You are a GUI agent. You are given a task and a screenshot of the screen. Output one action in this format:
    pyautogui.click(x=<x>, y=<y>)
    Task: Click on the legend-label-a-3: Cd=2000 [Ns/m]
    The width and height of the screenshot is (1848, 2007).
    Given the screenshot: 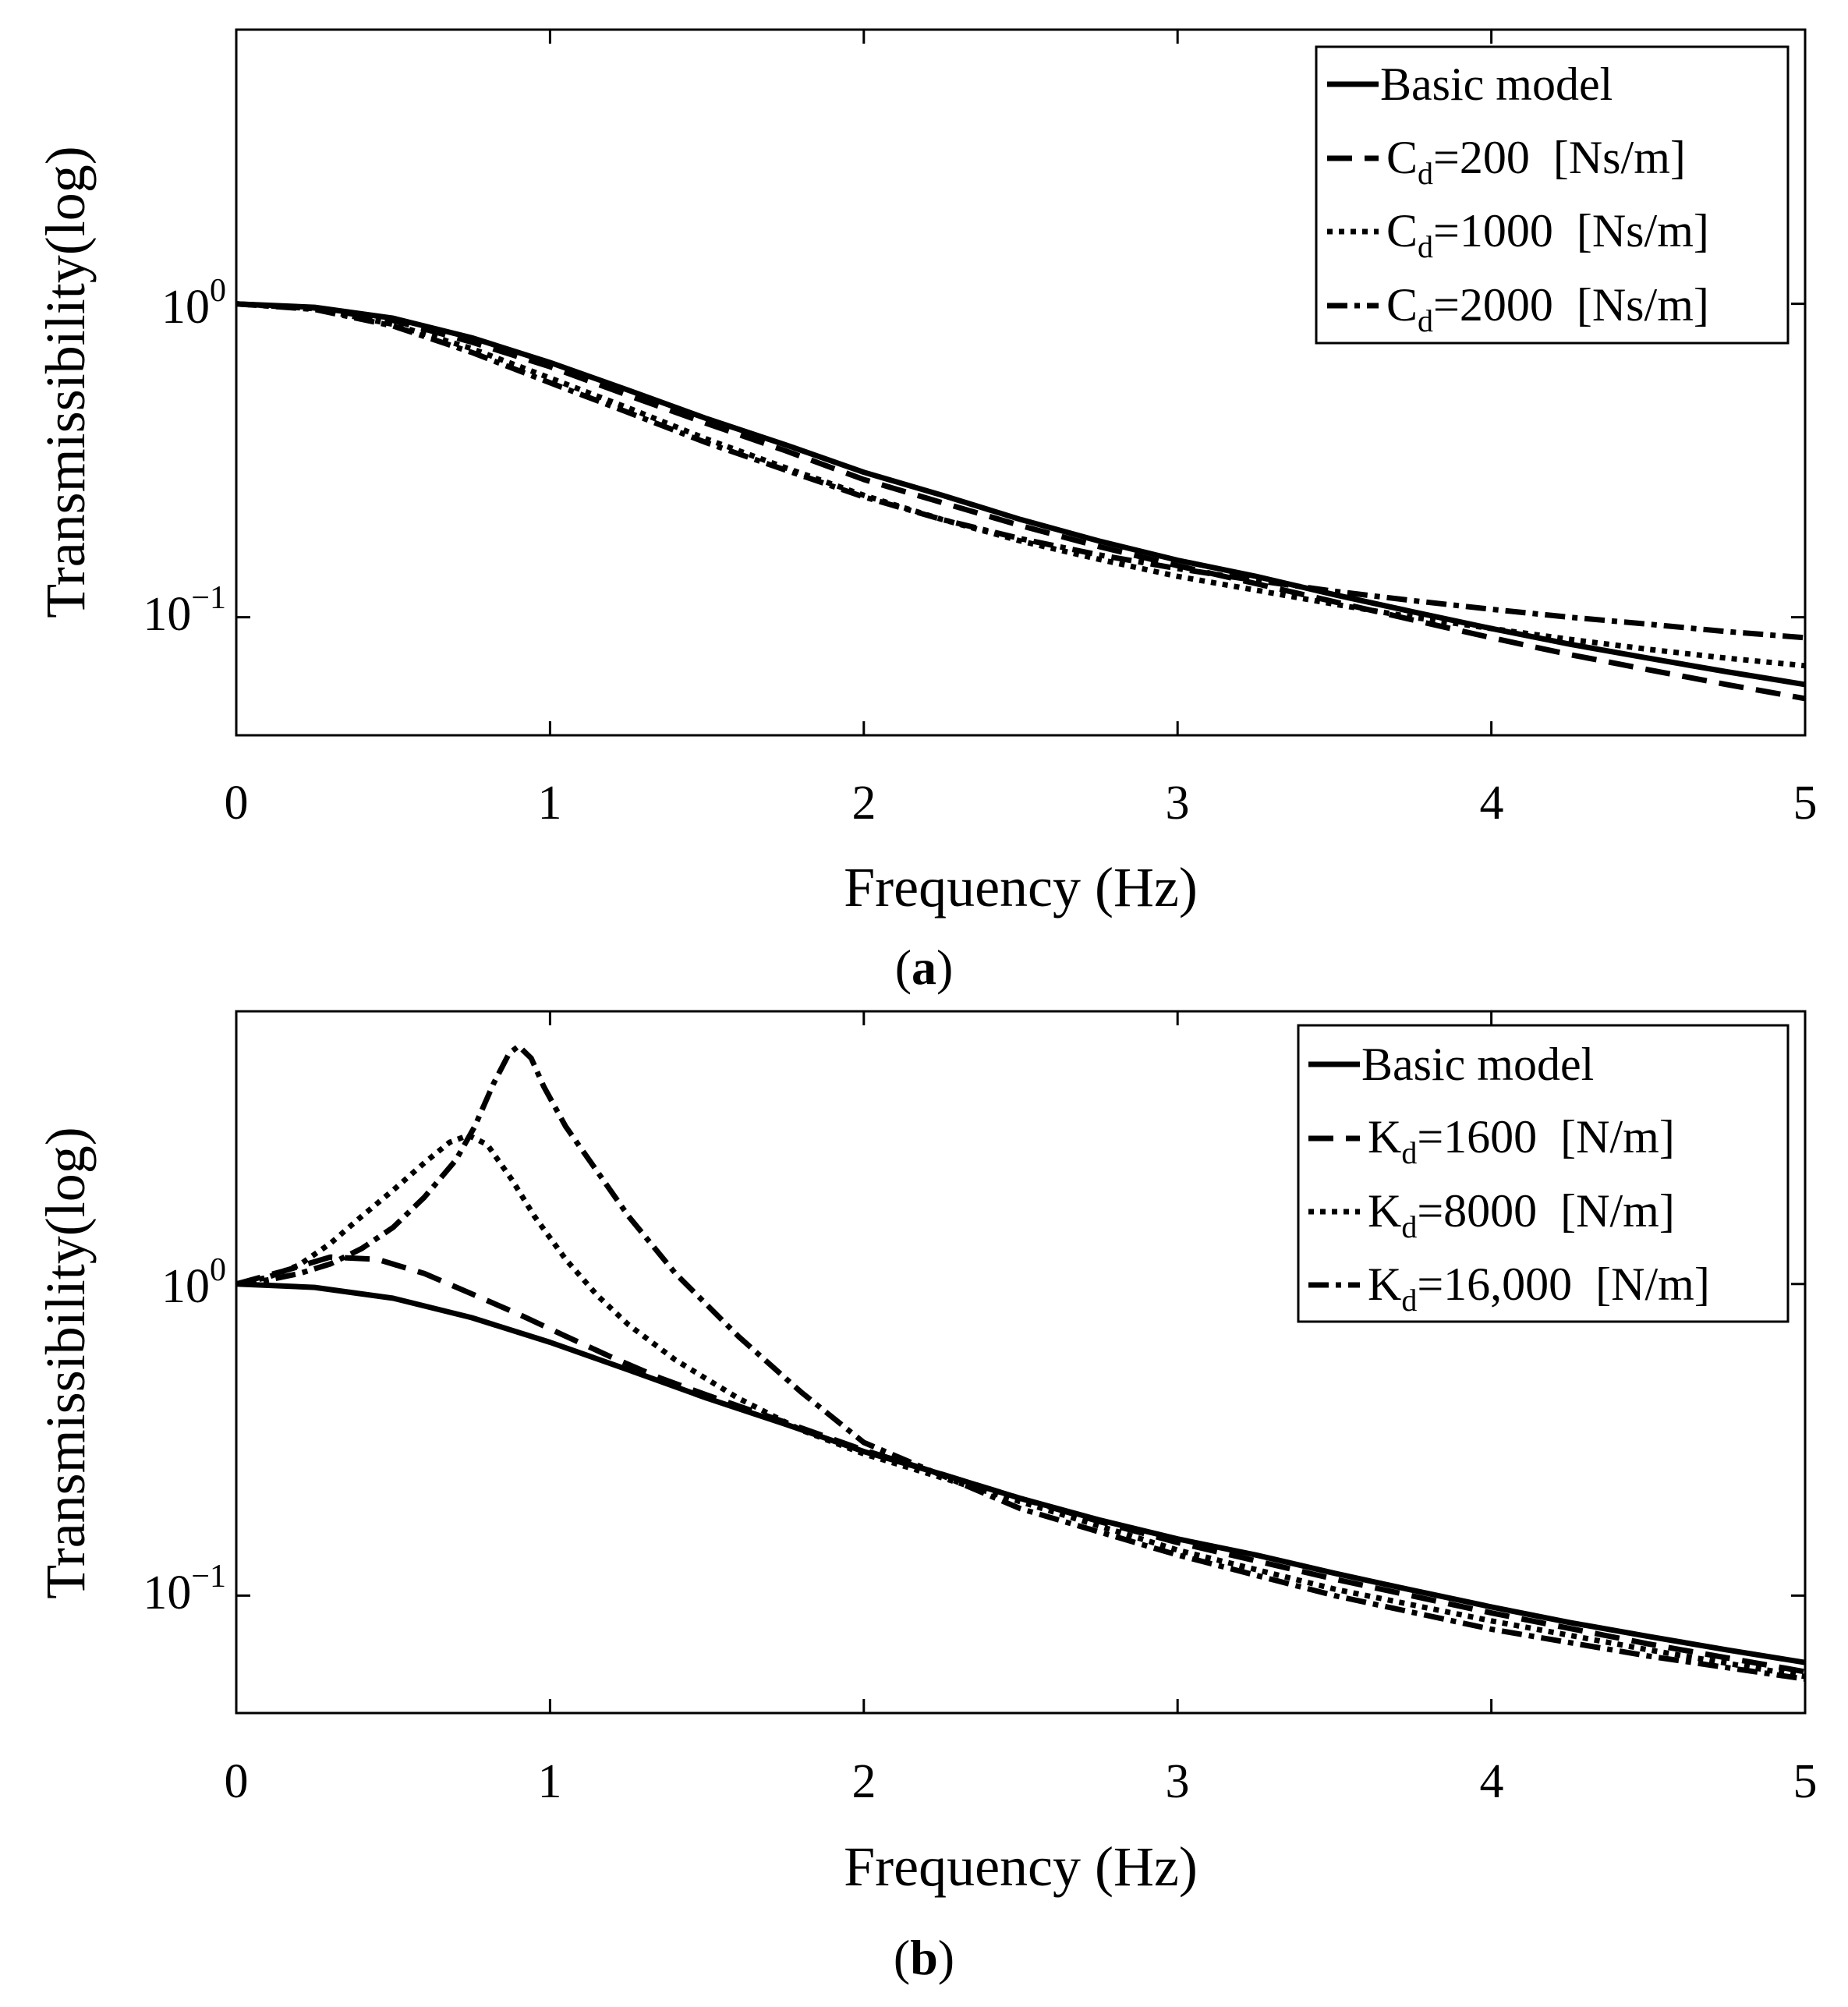 What is the action you would take?
    pyautogui.click(x=1548, y=308)
    